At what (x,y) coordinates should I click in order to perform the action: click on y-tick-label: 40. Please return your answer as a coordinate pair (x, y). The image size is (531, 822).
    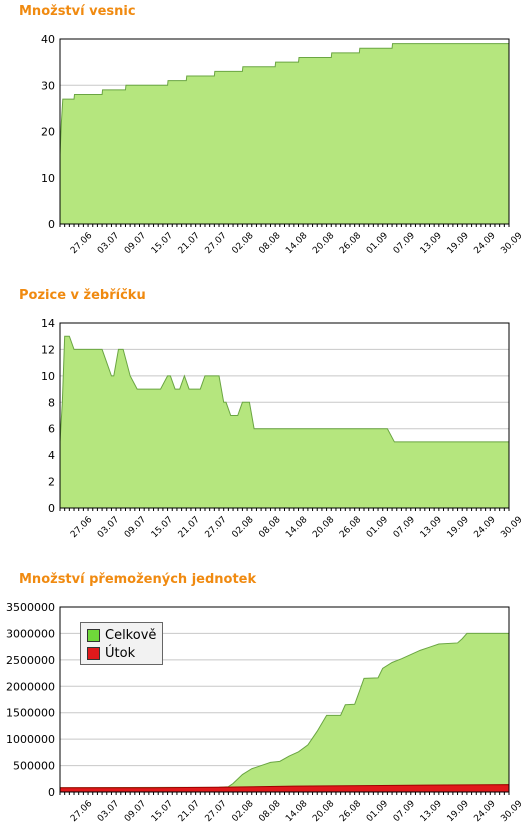
    Looking at the image, I should click on (48, 39).